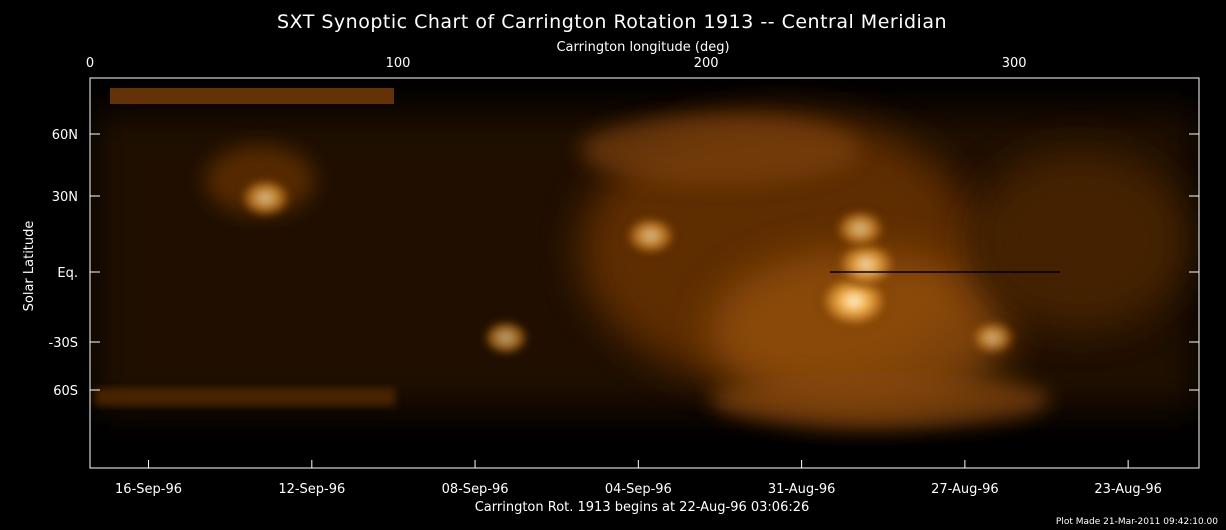 Image resolution: width=1226 pixels, height=530 pixels. Describe the element at coordinates (1014, 63) in the screenshot. I see `top-tick-label: 300` at that location.